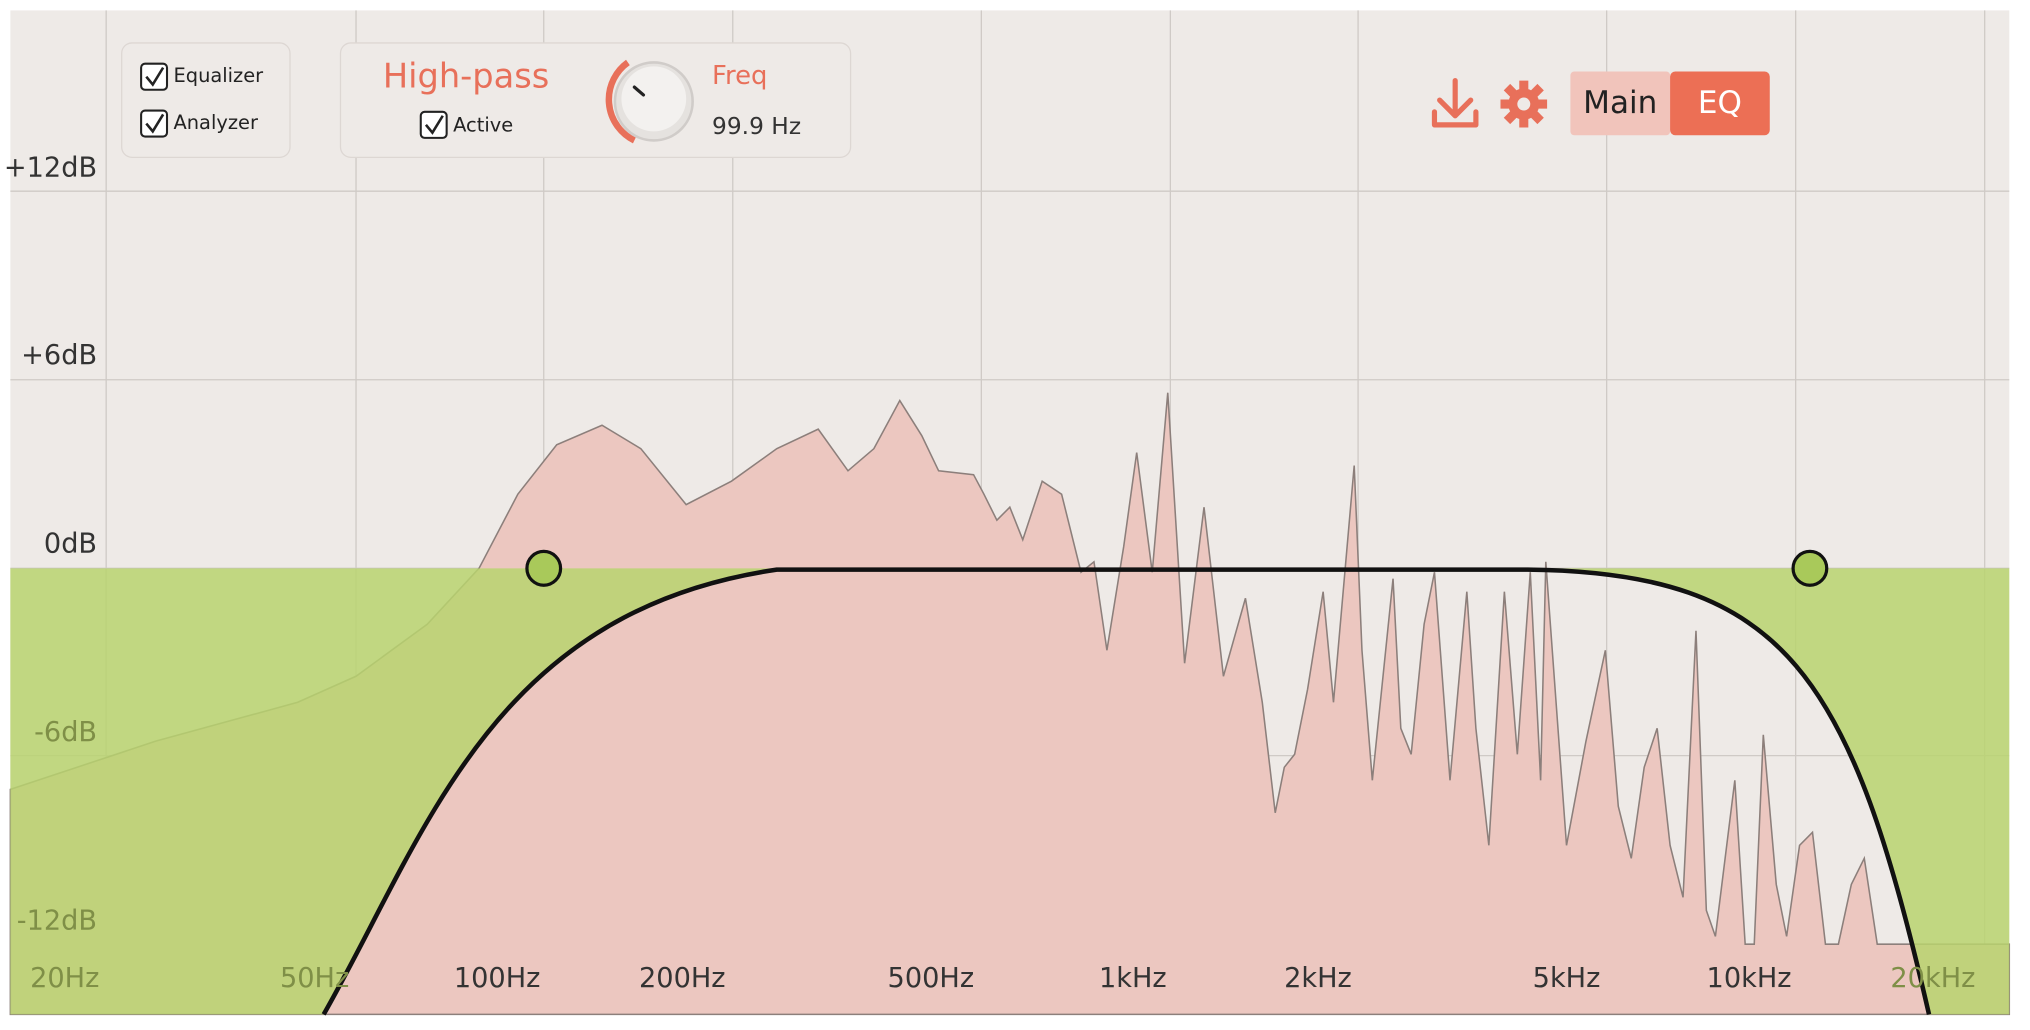 This screenshot has width=2030, height=1030. Describe the element at coordinates (215, 122) in the screenshot. I see `toggle-label: Analyzer` at that location.